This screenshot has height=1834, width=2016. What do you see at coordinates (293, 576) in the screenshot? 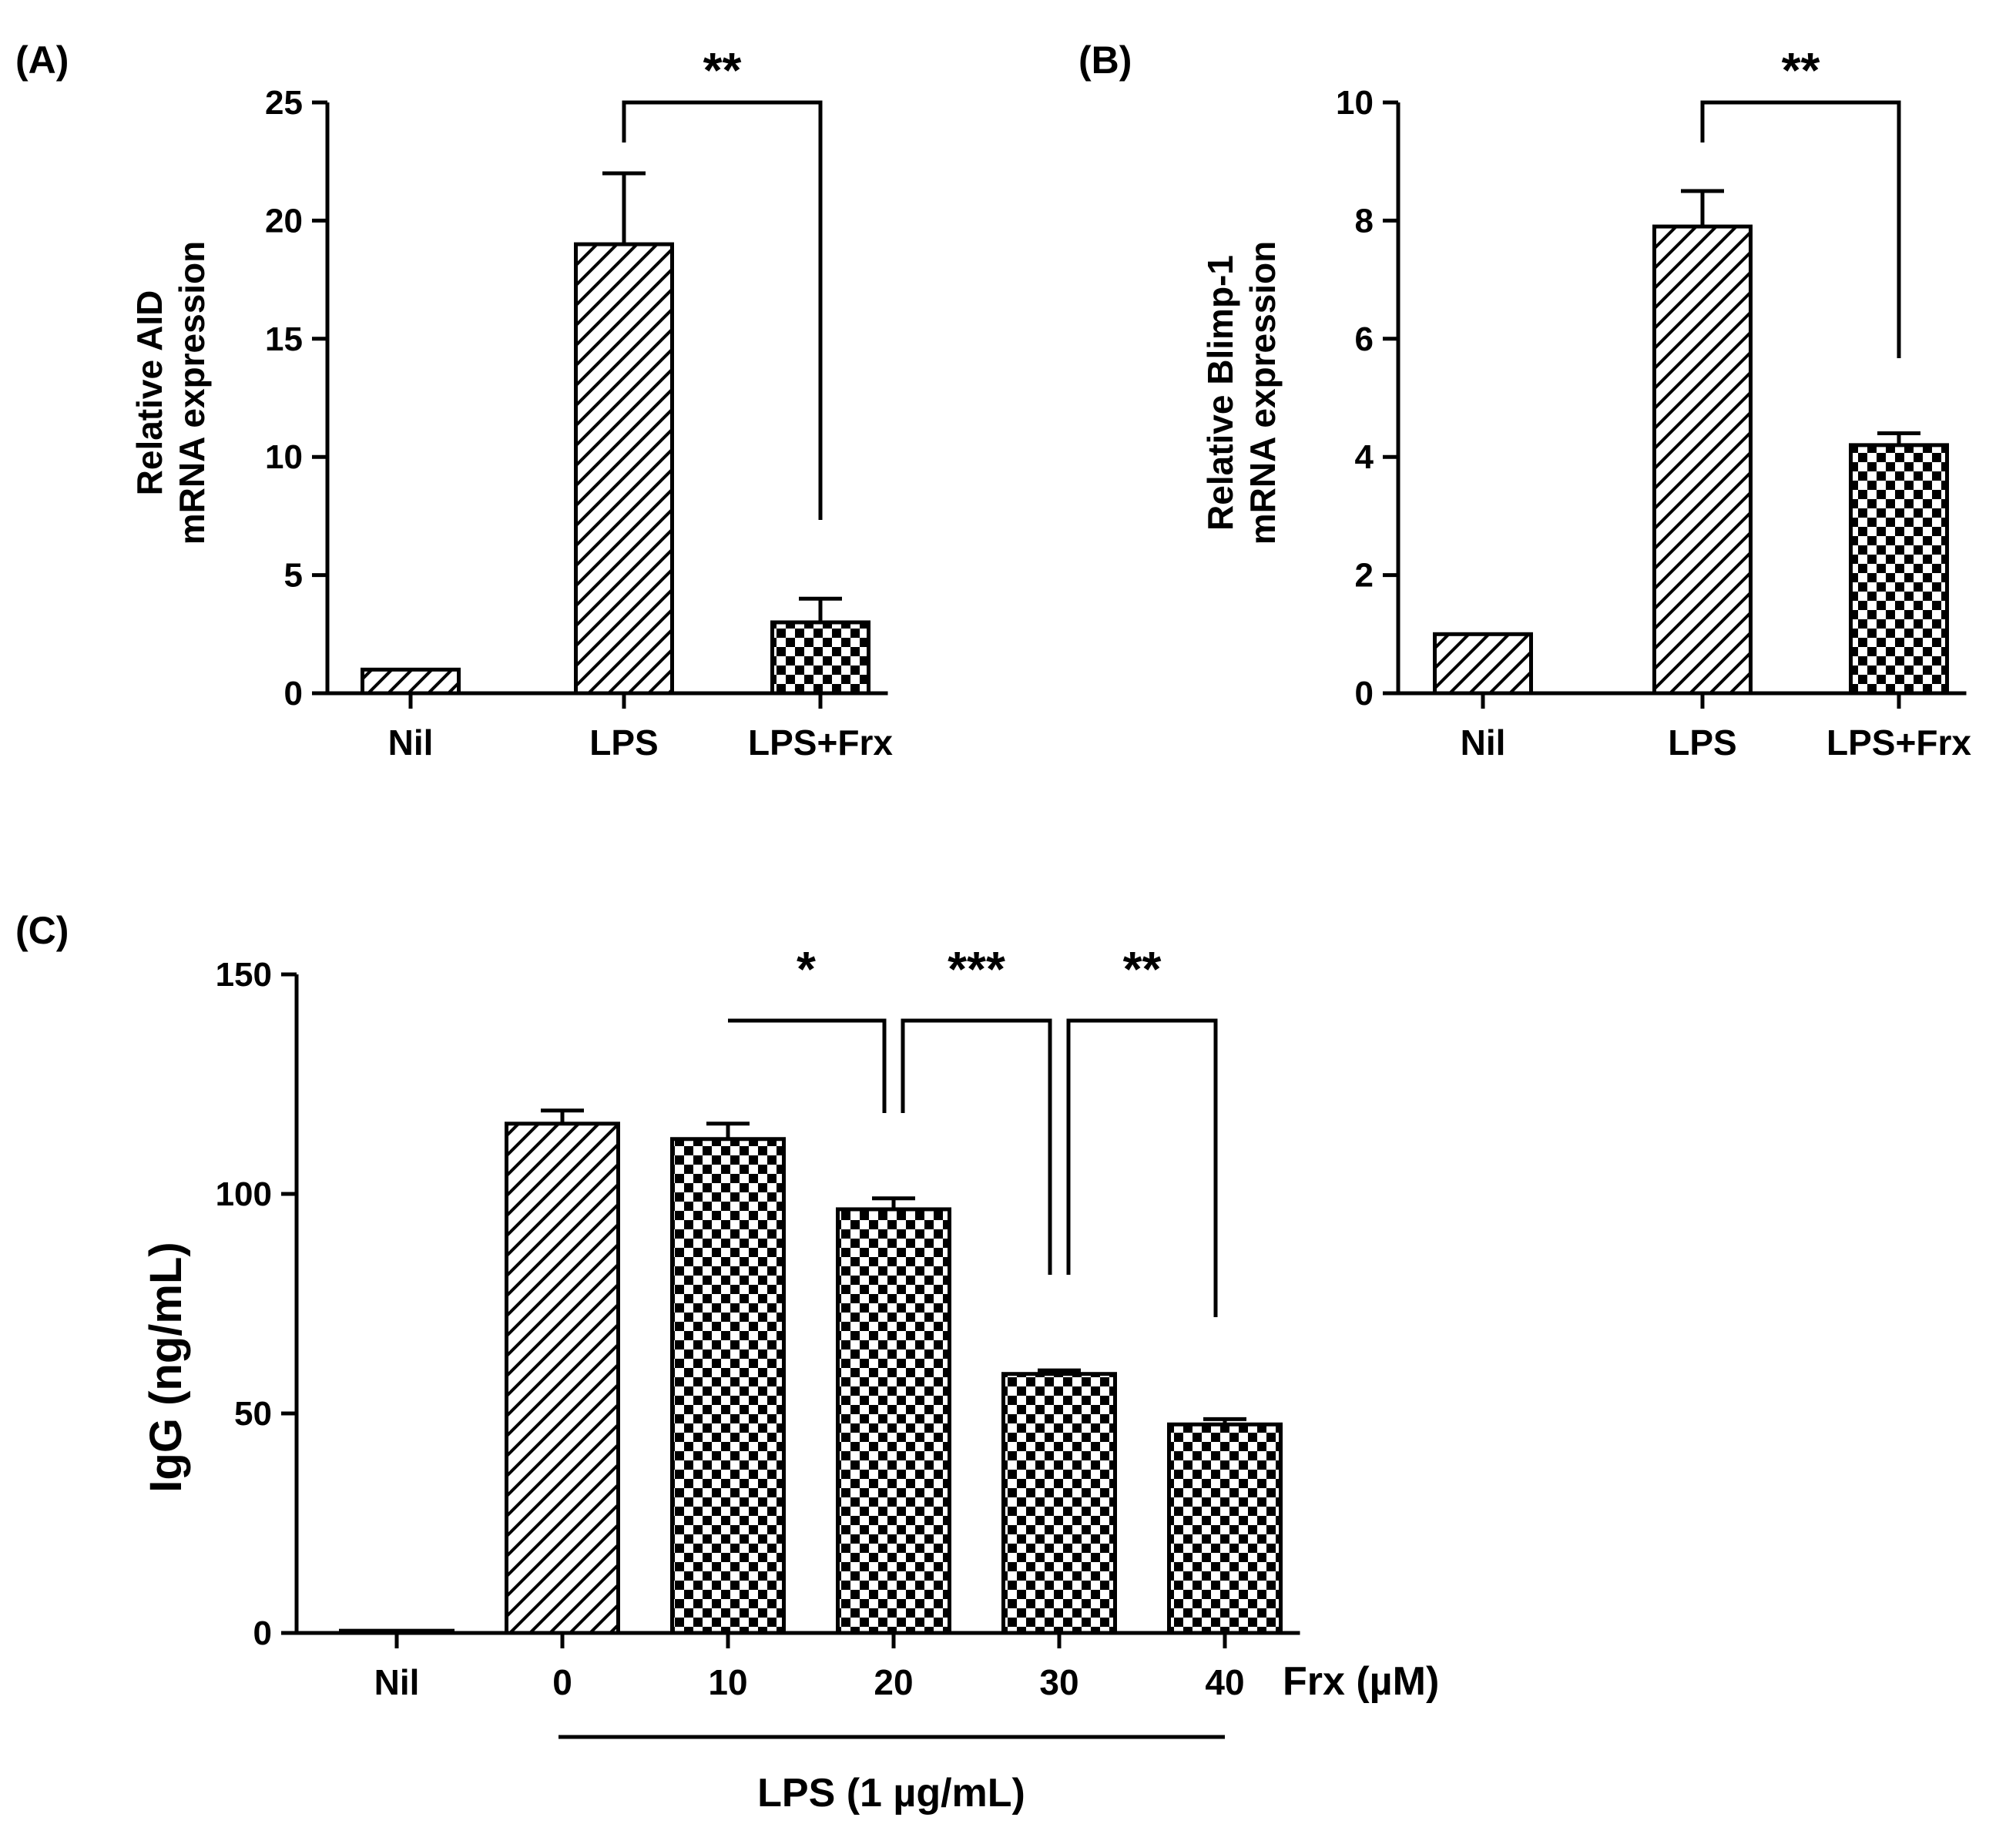
I see `panel-a-y-tick-label: 5` at bounding box center [293, 576].